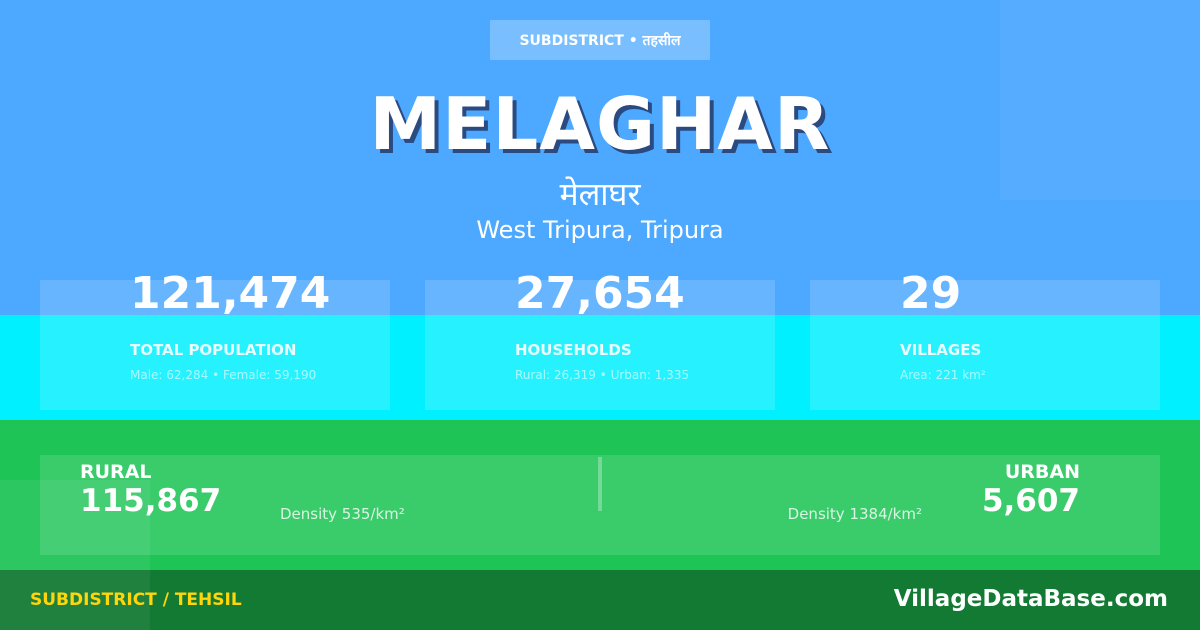 This screenshot has width=1200, height=630. I want to click on urban-density: Density 1384/km², so click(854, 514).